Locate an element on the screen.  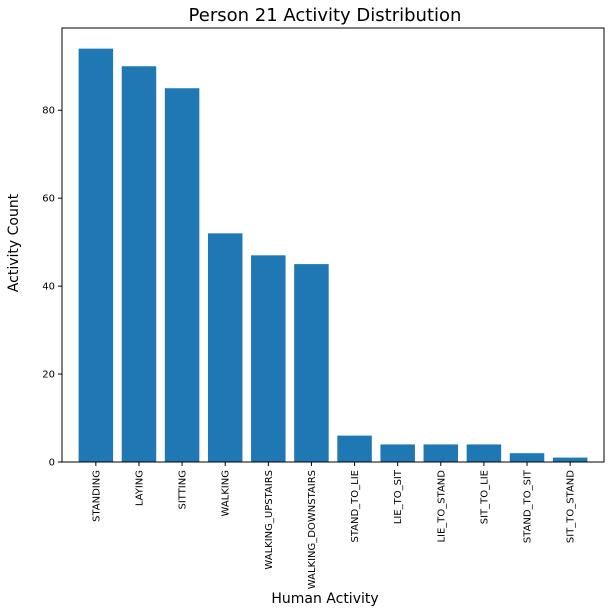
bar-walking-upstairs is located at coordinates (268, 358).